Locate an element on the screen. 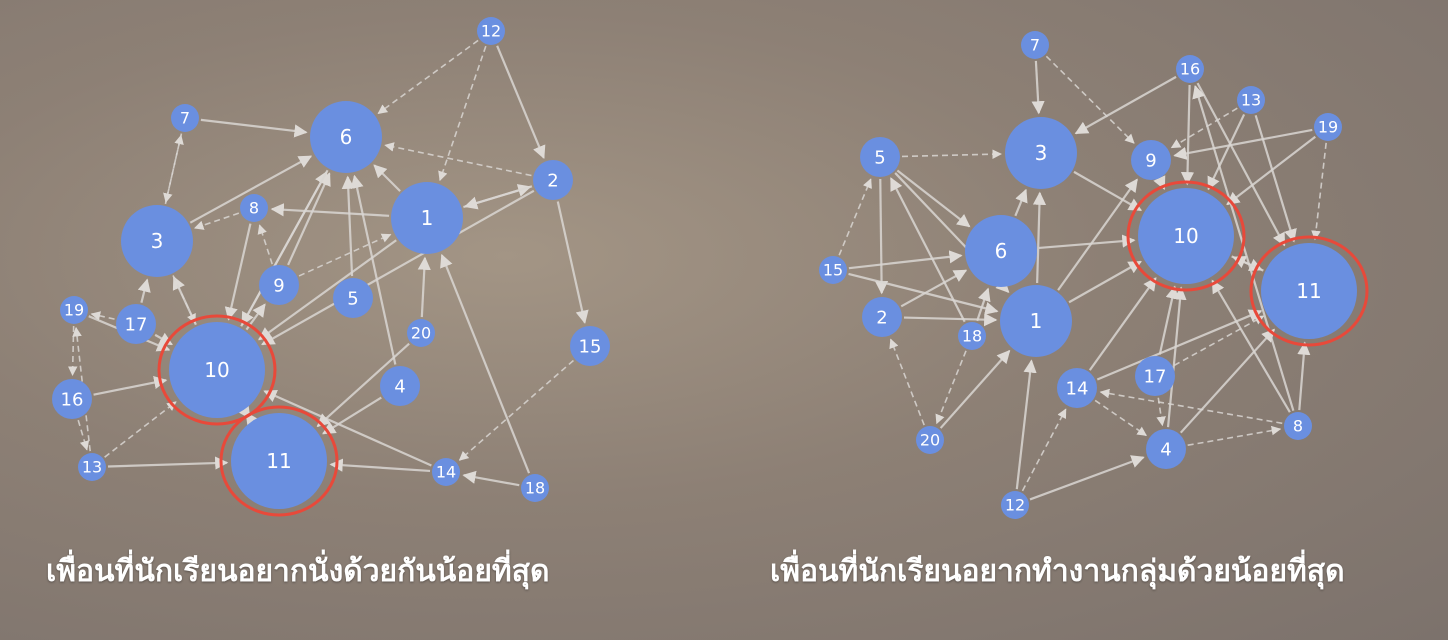  node-3: 3 is located at coordinates (1041, 153).